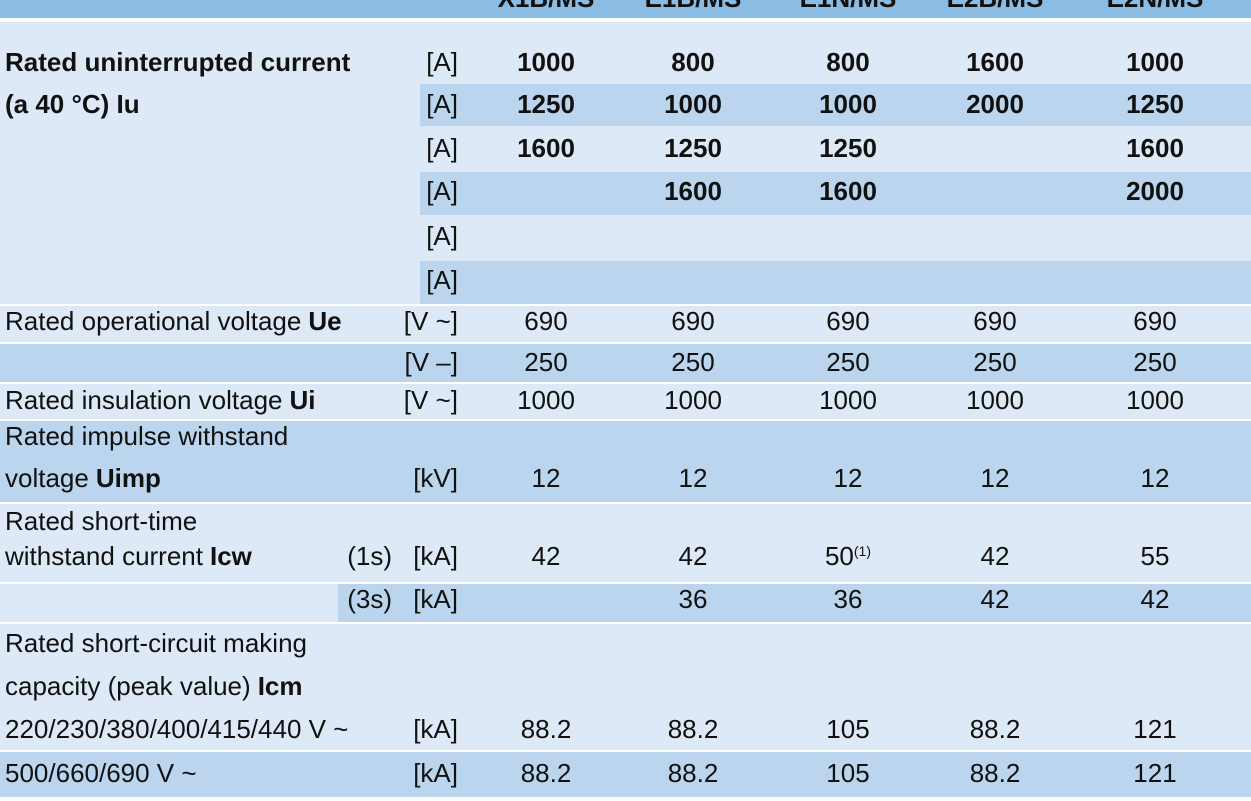 The width and height of the screenshot is (1251, 801). I want to click on label-text: Rated short-time, so click(101, 521).